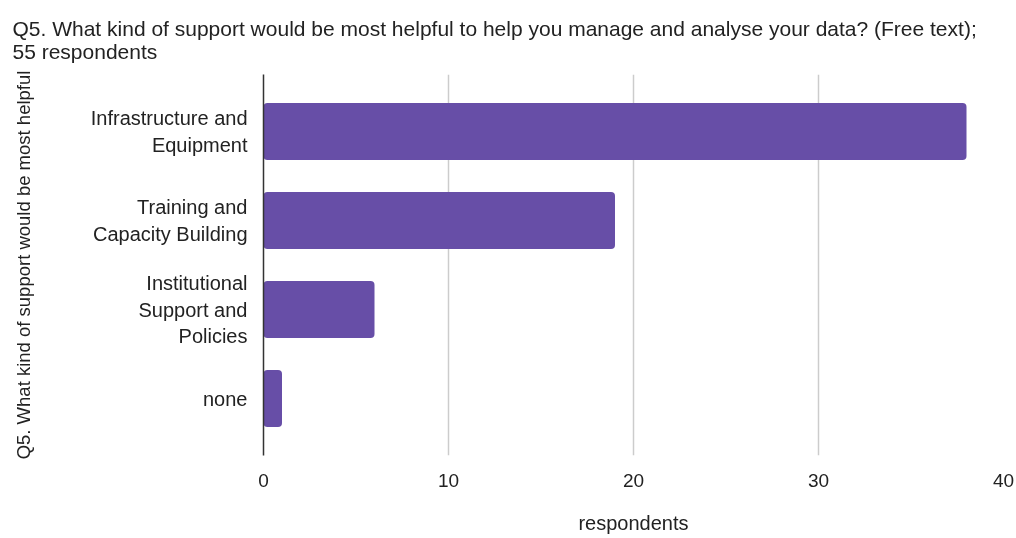  I want to click on x-tick-label: 10, so click(448, 480).